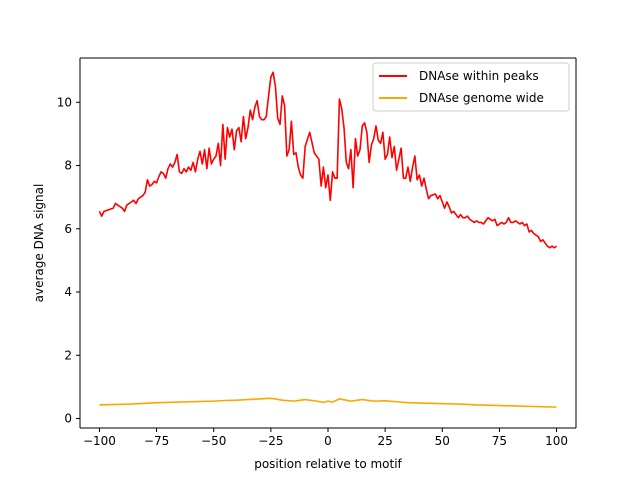 This screenshot has height=480, width=640. What do you see at coordinates (64, 102) in the screenshot?
I see `y-tick-label: 10` at bounding box center [64, 102].